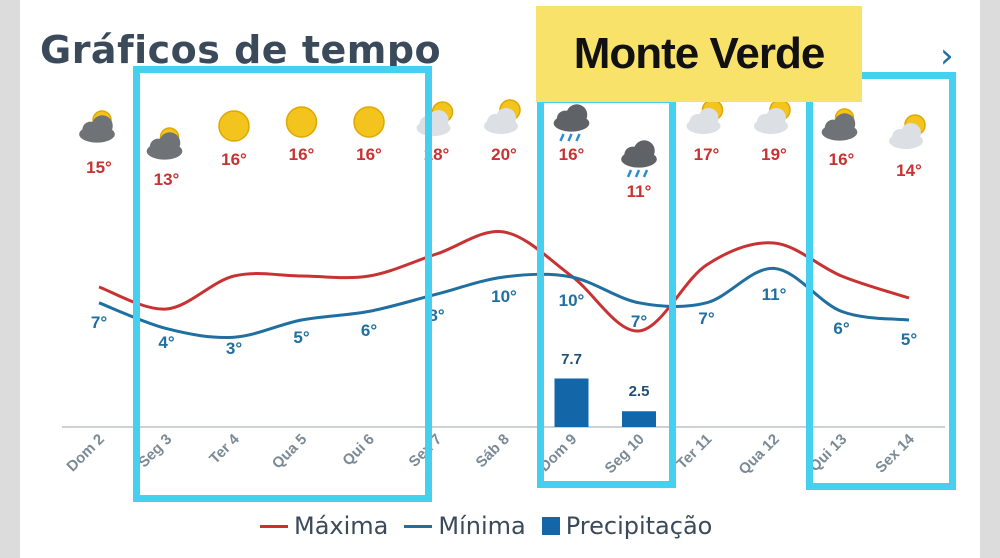  I want to click on x-tick-label-12: Sex 14, so click(895, 453).